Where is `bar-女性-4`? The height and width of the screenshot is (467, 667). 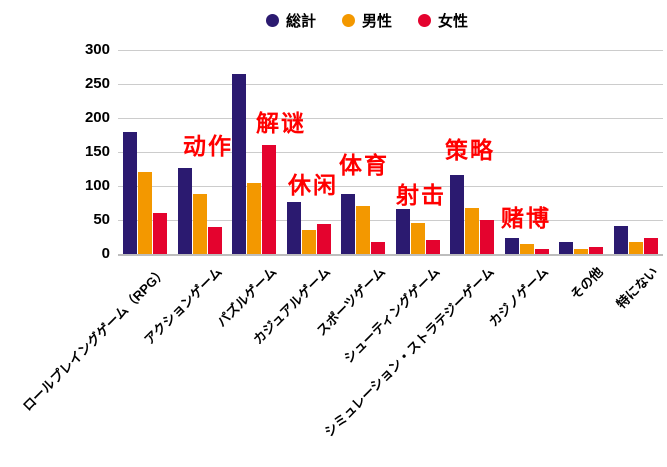 bar-女性-4 is located at coordinates (378, 248).